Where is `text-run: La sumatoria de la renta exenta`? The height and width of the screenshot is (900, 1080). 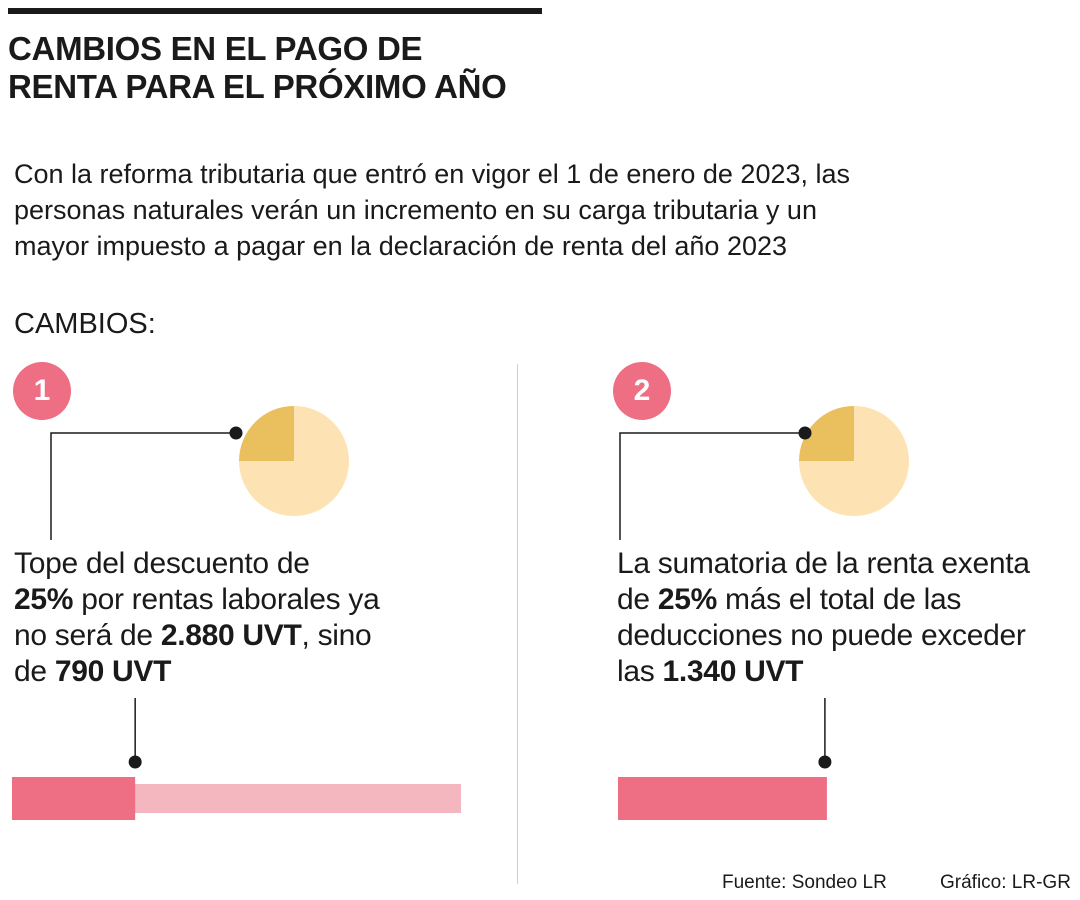
text-run: La sumatoria de la renta exenta is located at coordinates (823, 563).